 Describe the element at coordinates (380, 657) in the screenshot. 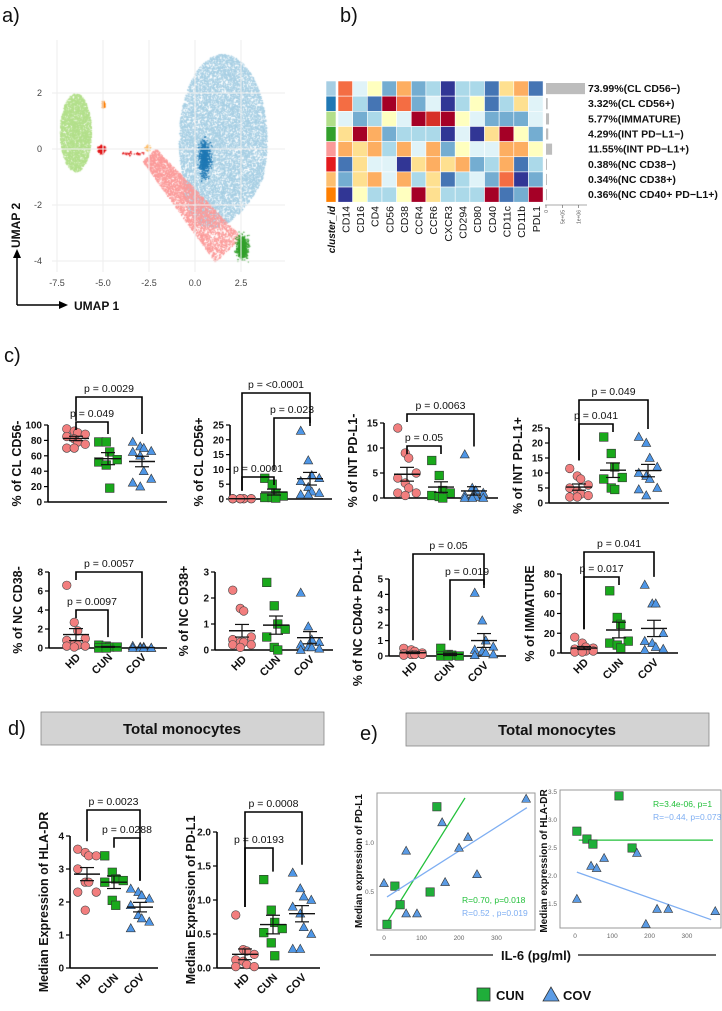

I see `y-tick-label: 0` at that location.